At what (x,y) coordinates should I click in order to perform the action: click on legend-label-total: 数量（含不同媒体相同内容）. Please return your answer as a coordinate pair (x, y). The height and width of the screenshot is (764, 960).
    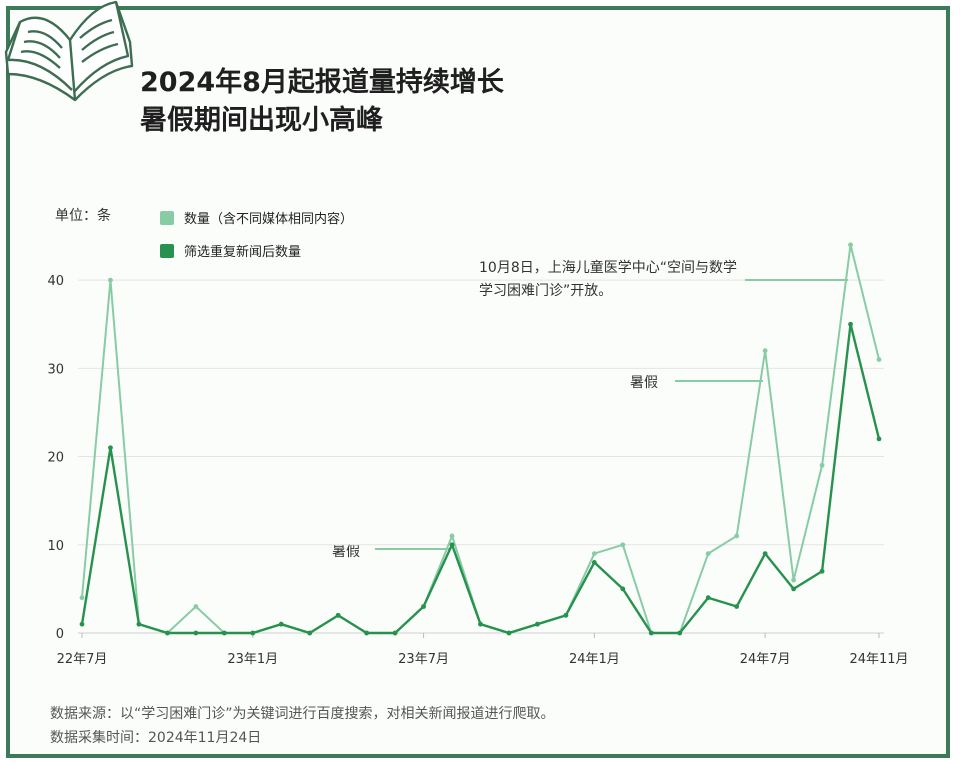
    Looking at the image, I should click on (269, 219).